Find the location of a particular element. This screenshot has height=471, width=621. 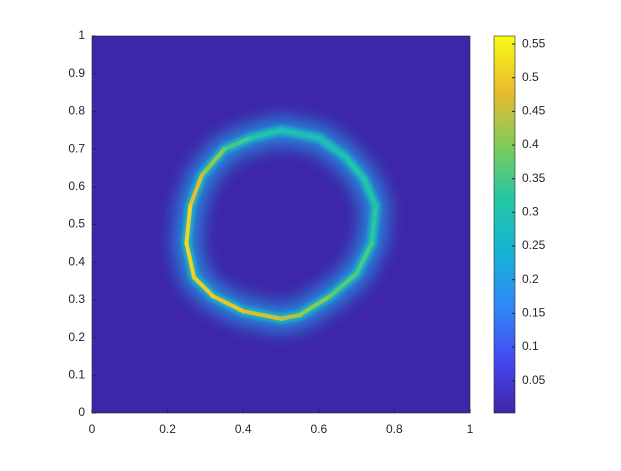

colorbar-tick-label: 0.15 is located at coordinates (534, 313).